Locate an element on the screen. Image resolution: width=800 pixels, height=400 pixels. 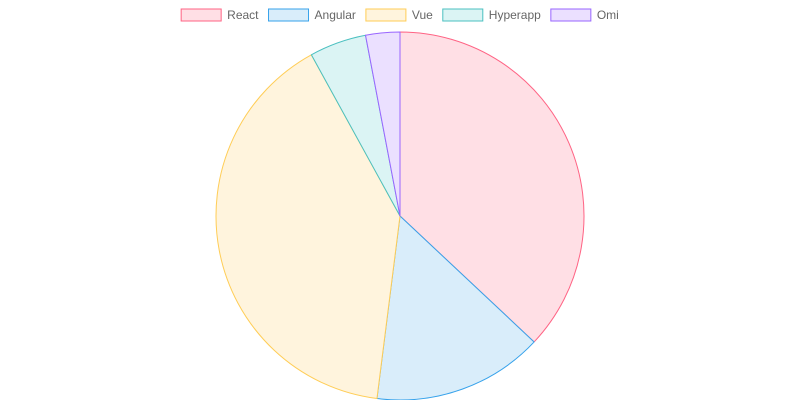
legend-swatch-hyperapp is located at coordinates (463, 15).